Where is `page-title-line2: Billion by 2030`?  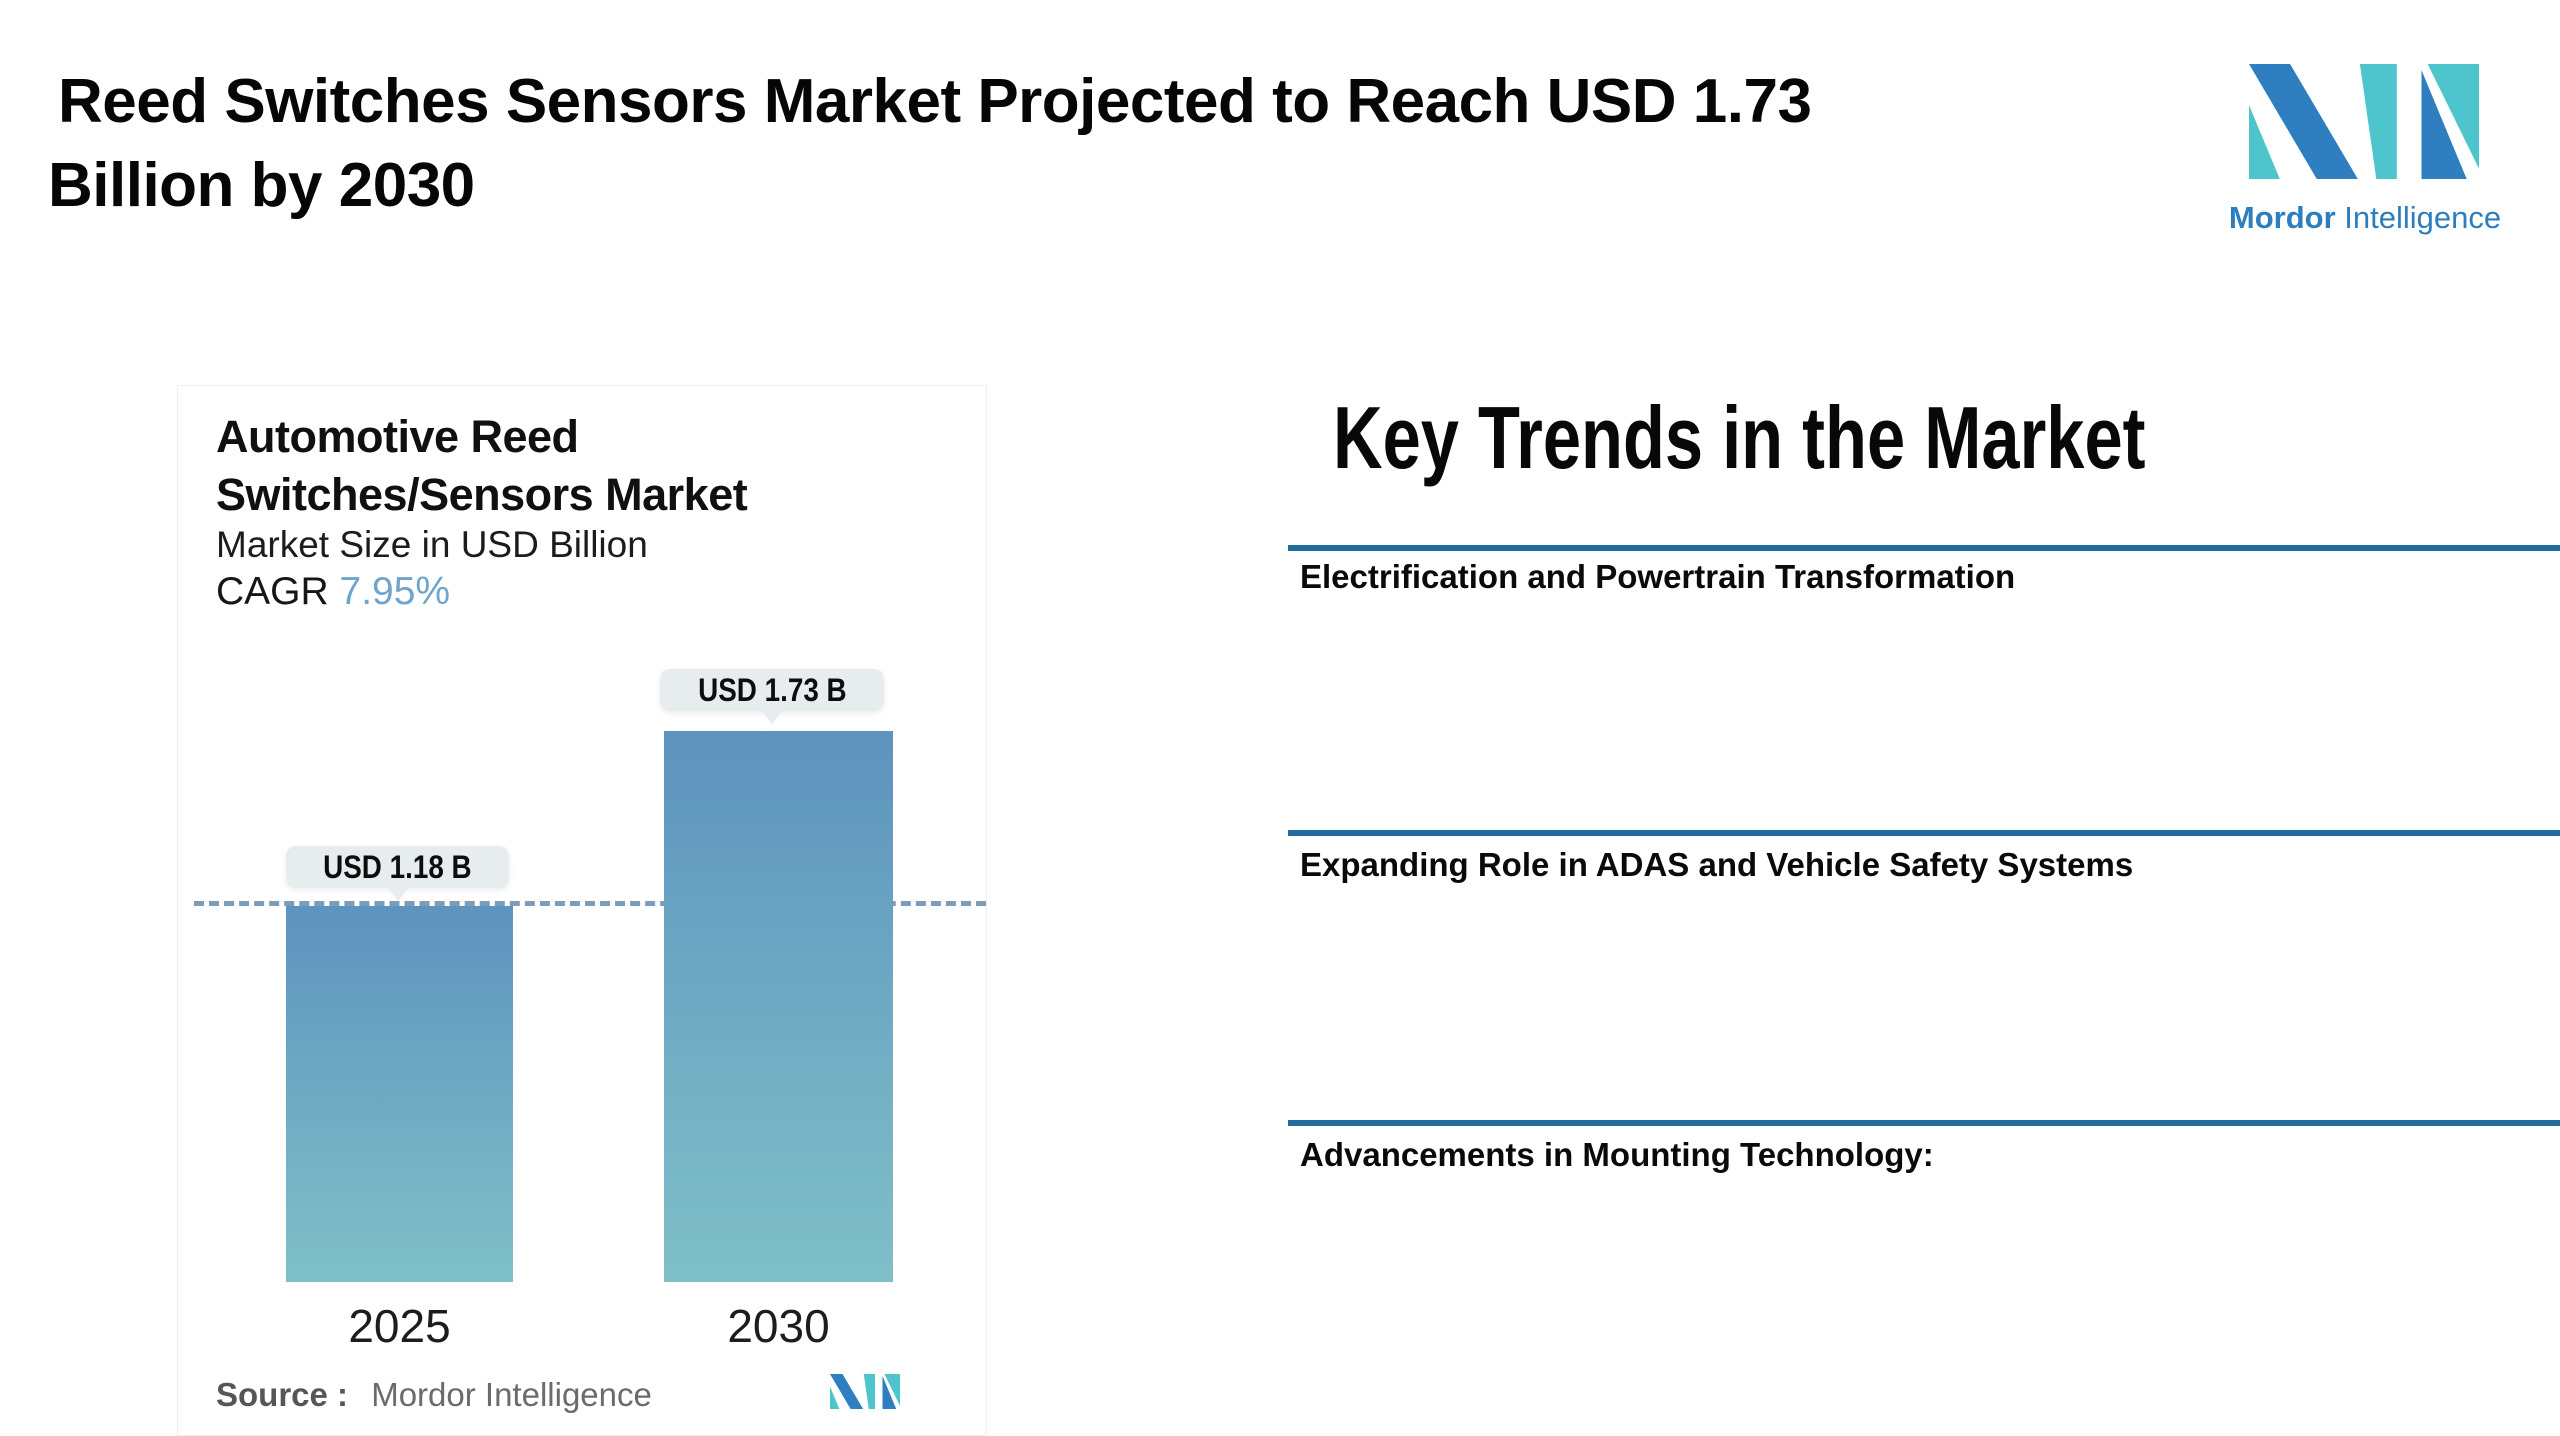
page-title-line2: Billion by 2030 is located at coordinates (261, 185).